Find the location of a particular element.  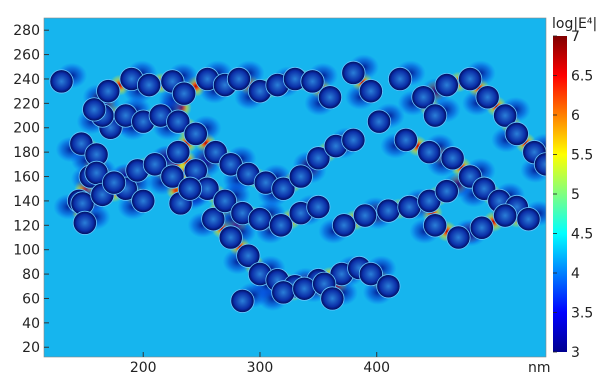

colorbar-ticks: 3 3.5 4 4.5 5 5.5 6 6.5 7 is located at coordinates (573, 195).